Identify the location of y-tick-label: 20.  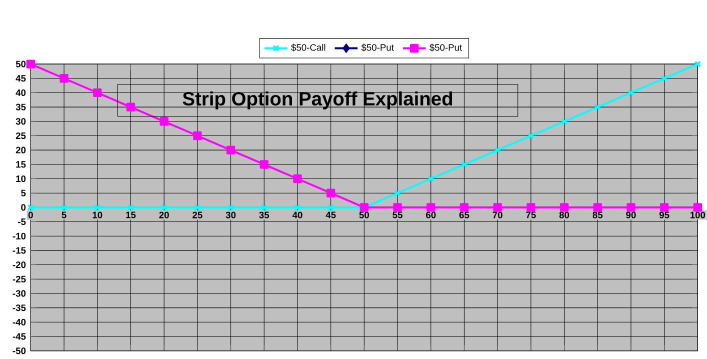
(21, 150).